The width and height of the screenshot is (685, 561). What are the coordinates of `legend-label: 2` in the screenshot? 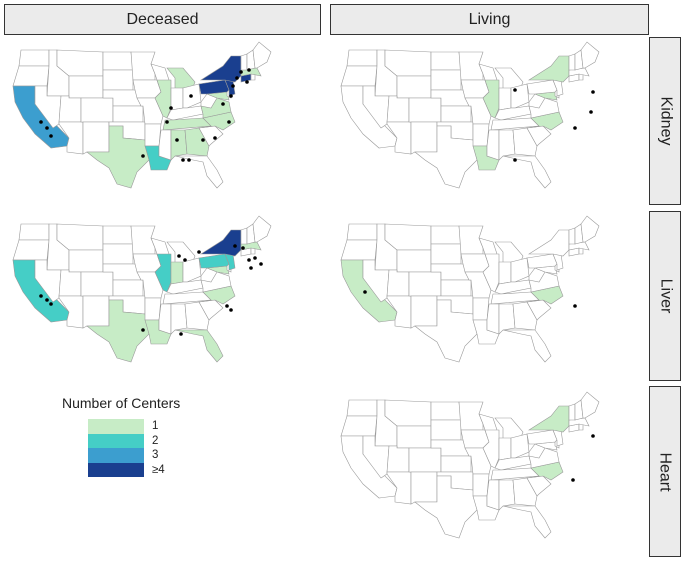 It's located at (155, 440).